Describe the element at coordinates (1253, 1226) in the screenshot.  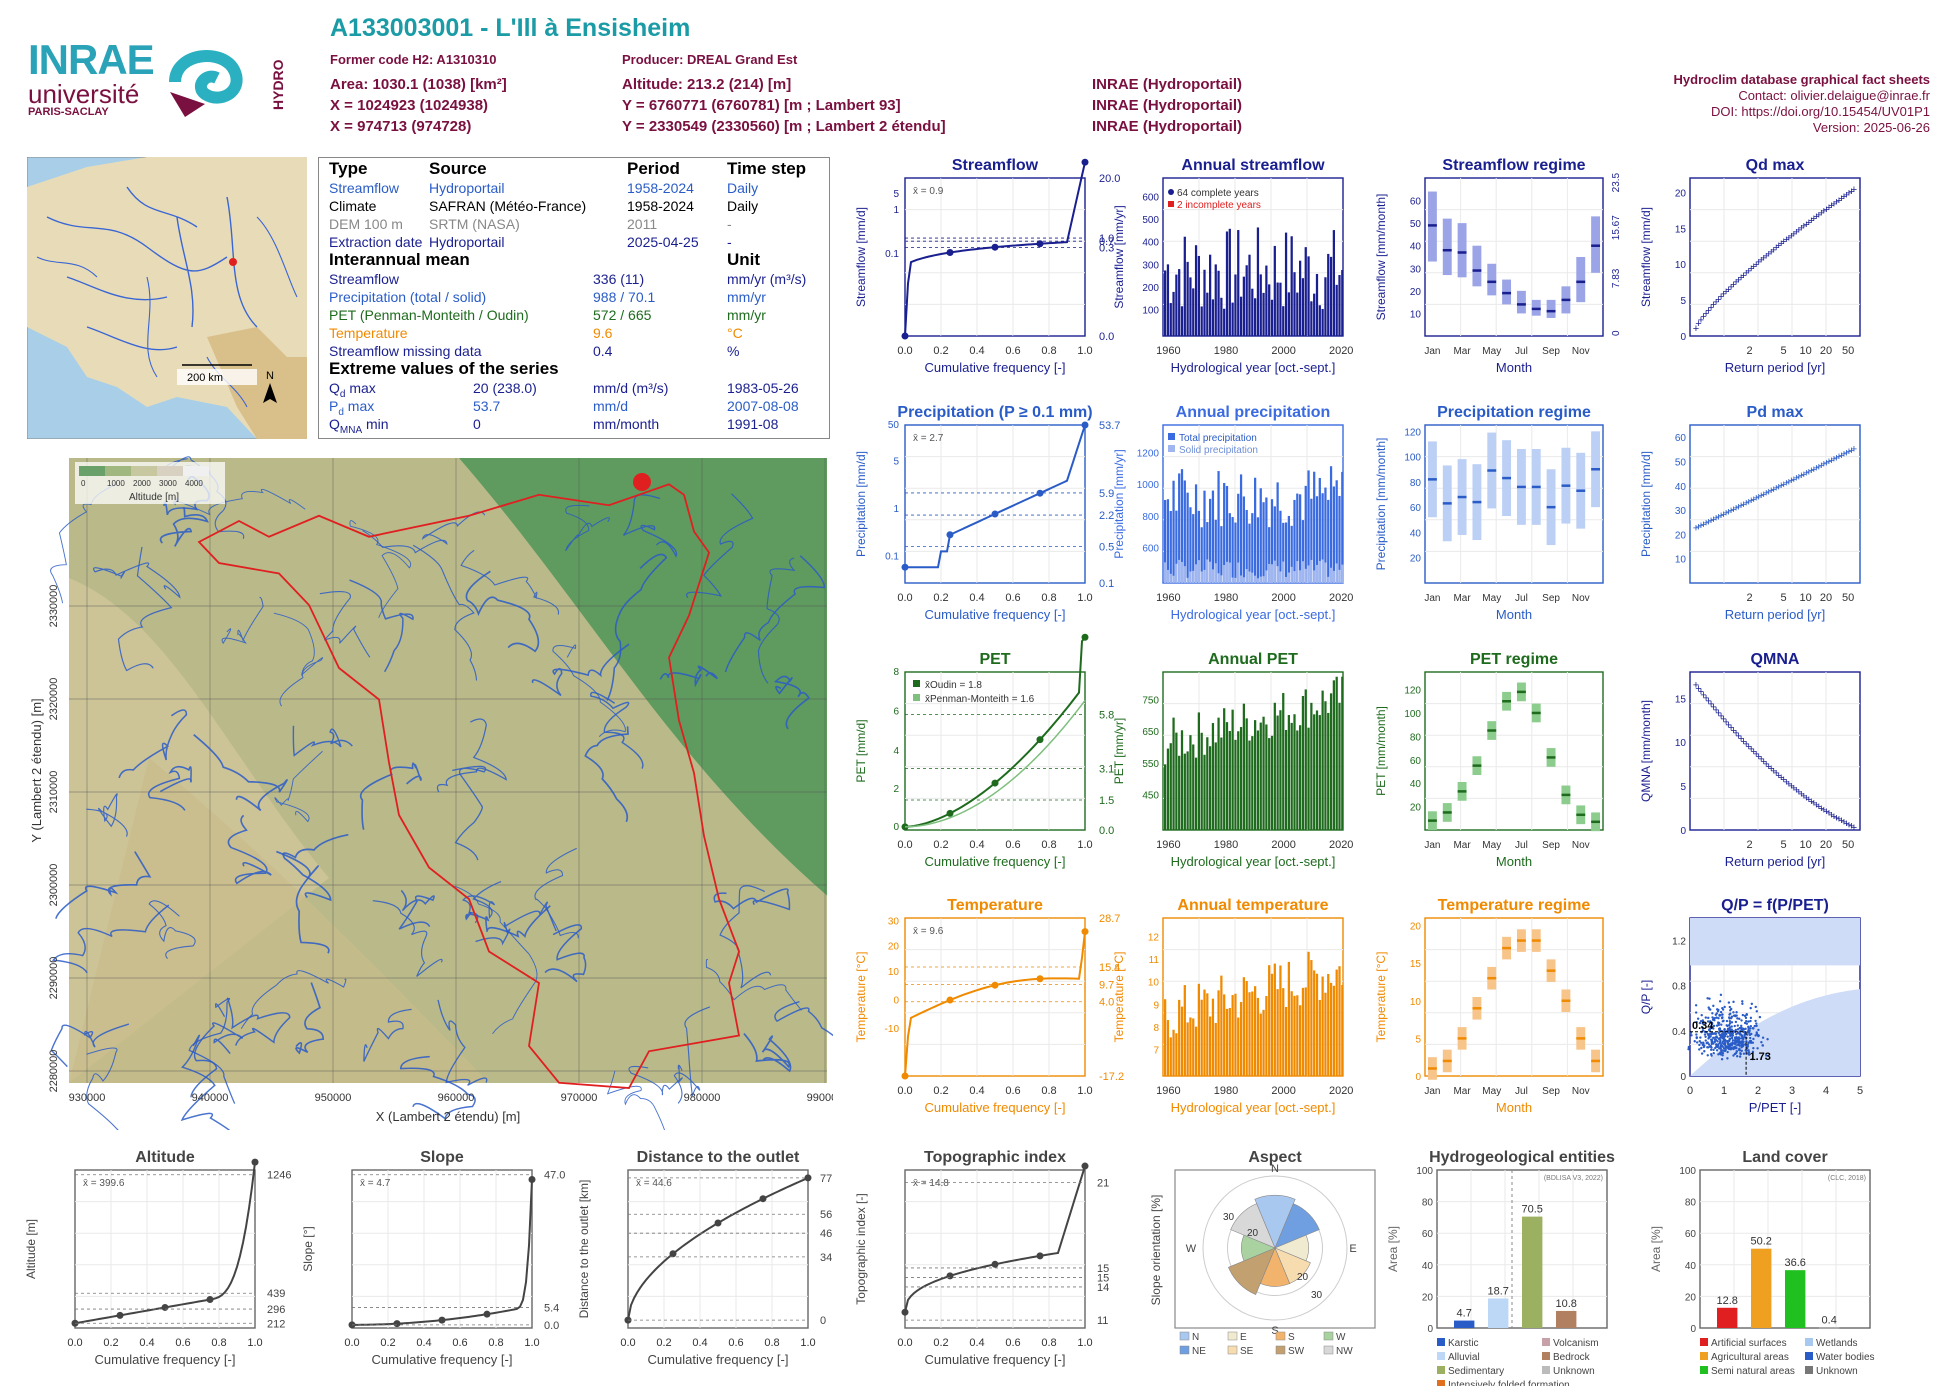
I see `rose-sector` at that location.